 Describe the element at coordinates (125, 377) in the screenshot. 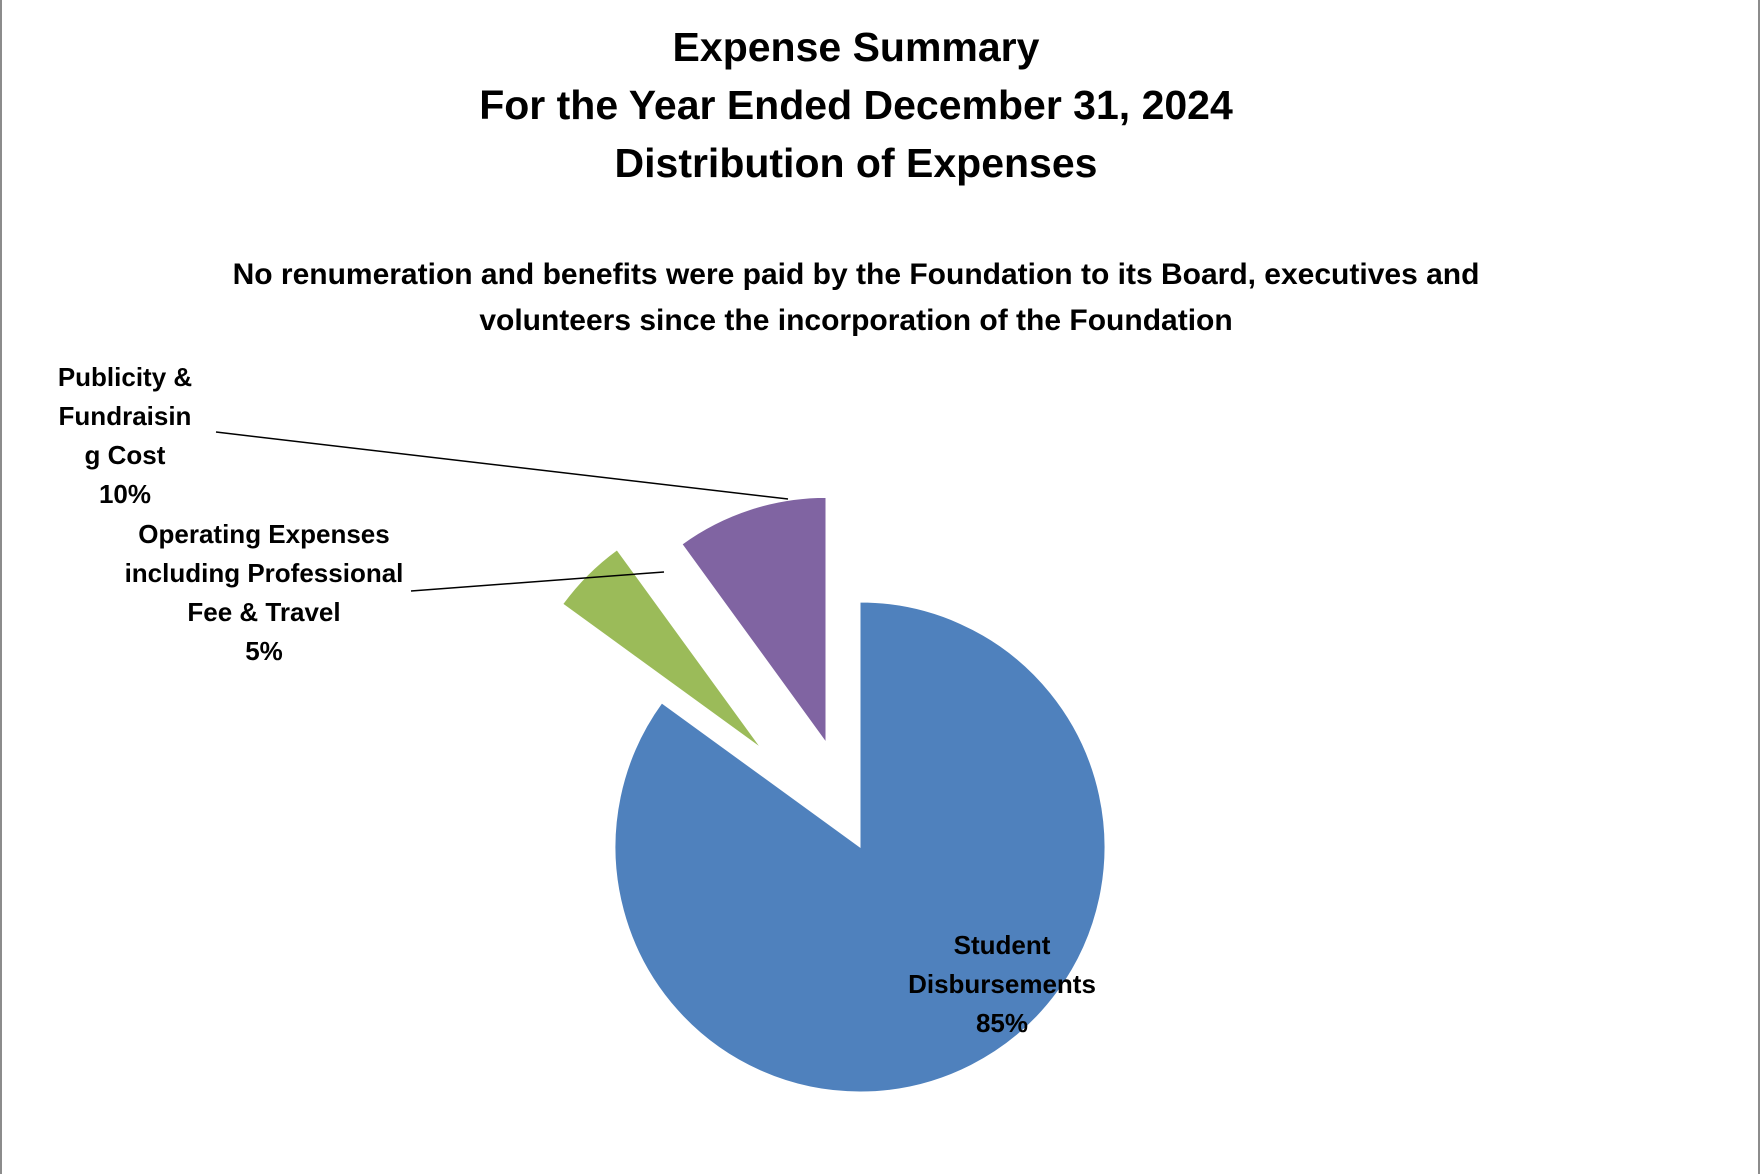

I see `slice-label-2-line-0: Publicity &` at that location.